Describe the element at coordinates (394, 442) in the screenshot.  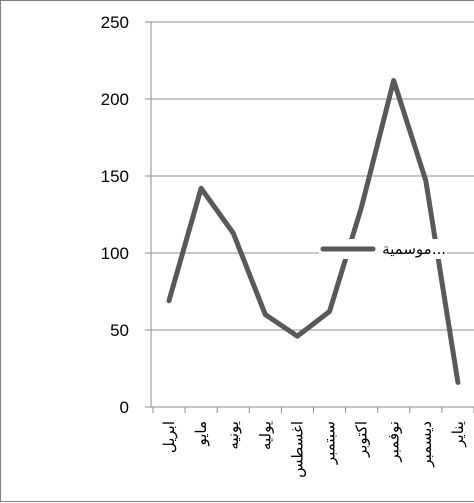
I see `x-tick-label: نوفمبر` at that location.